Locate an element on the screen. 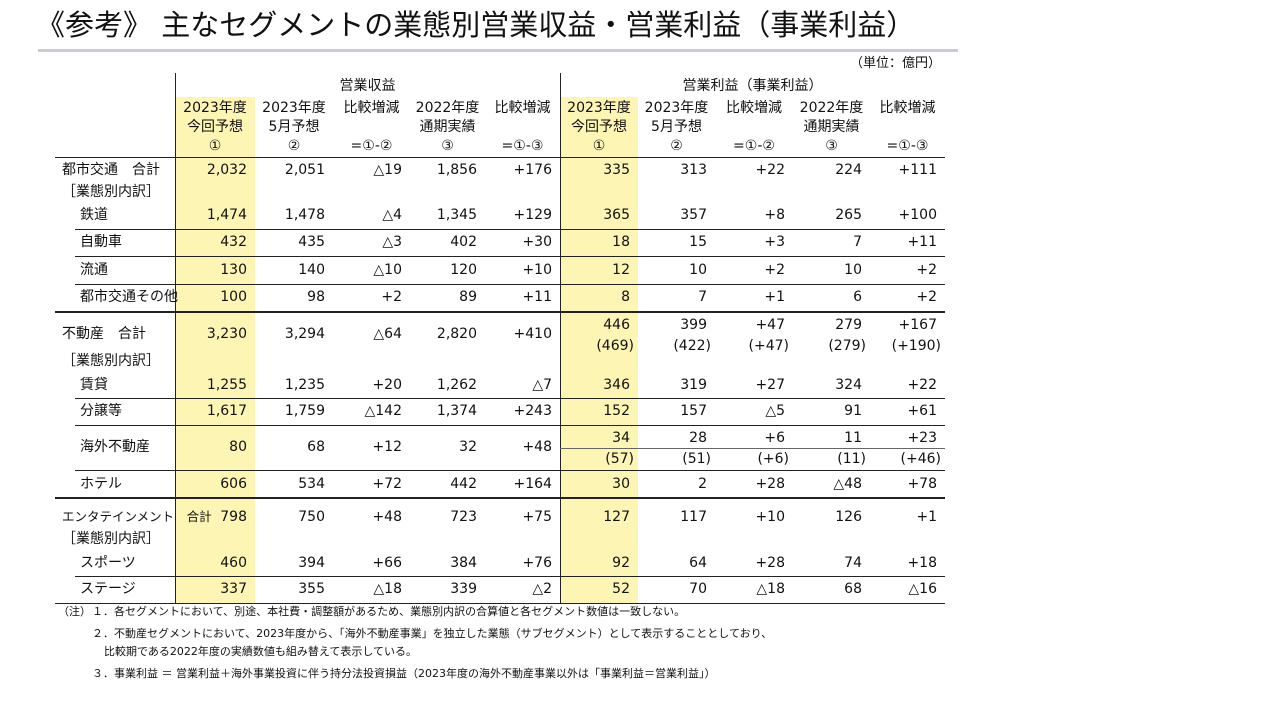 This screenshot has height=715, width=1271. row-label: ステージ is located at coordinates (108, 589).